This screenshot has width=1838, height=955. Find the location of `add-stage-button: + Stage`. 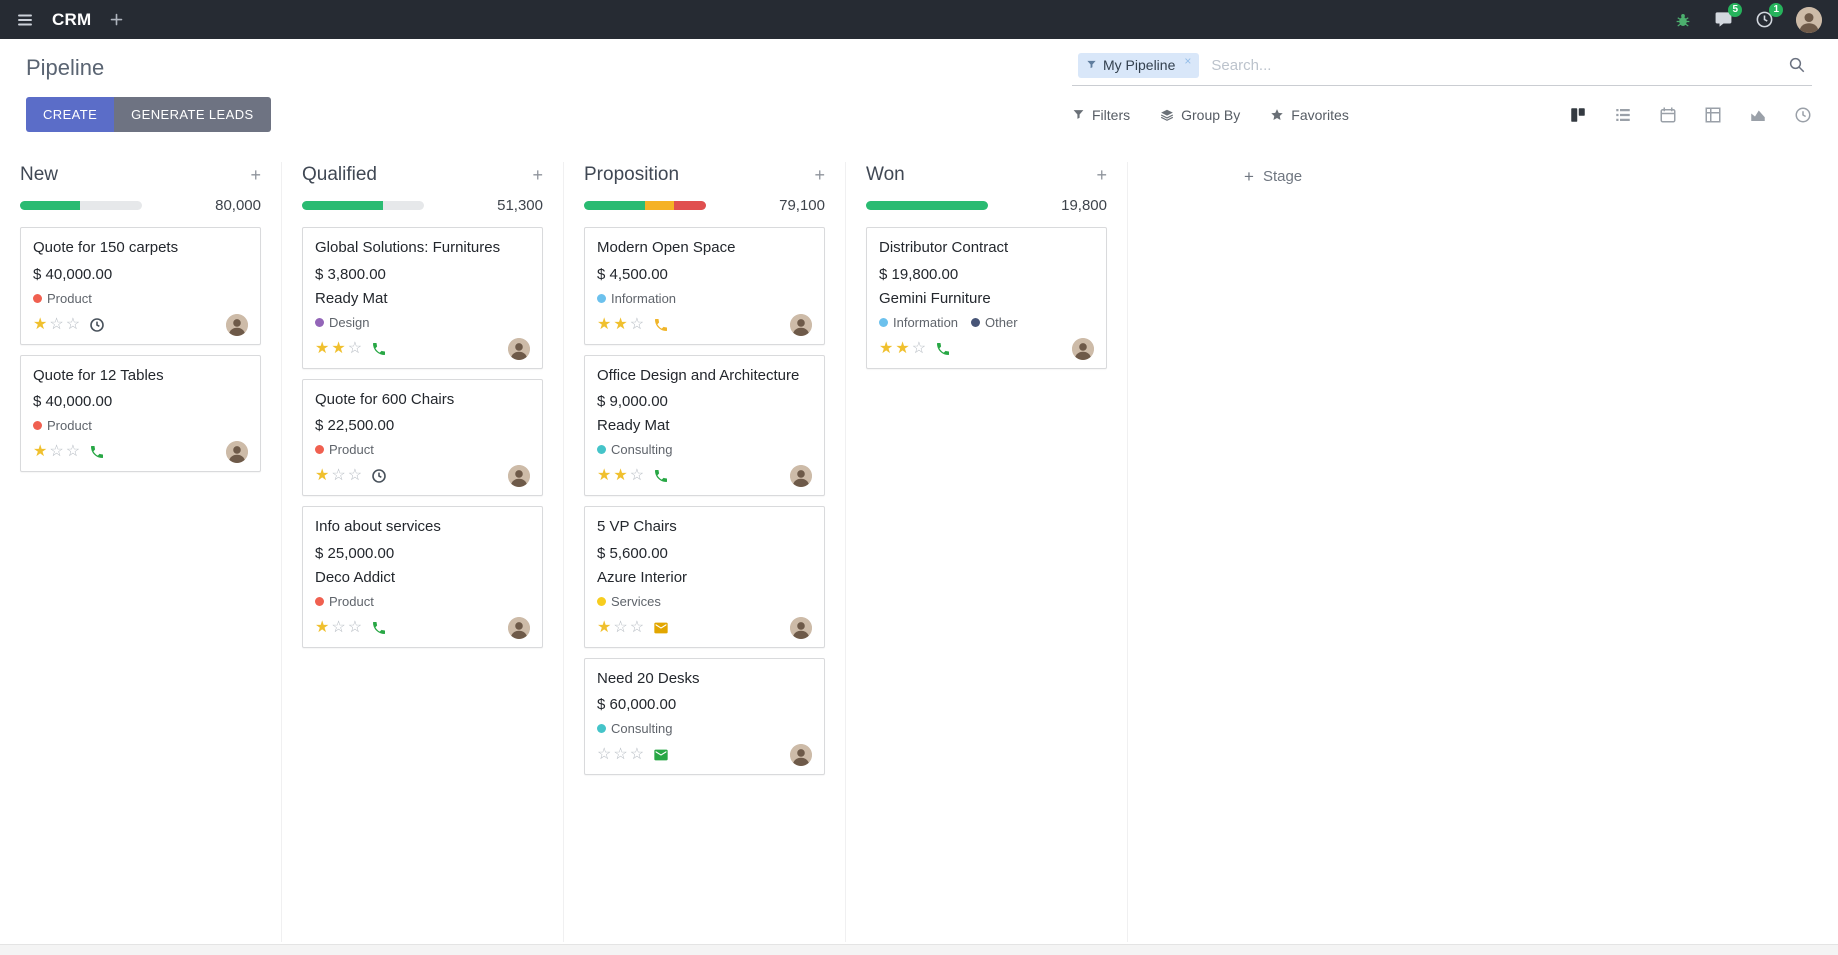

add-stage-button: + Stage is located at coordinates (1273, 176).